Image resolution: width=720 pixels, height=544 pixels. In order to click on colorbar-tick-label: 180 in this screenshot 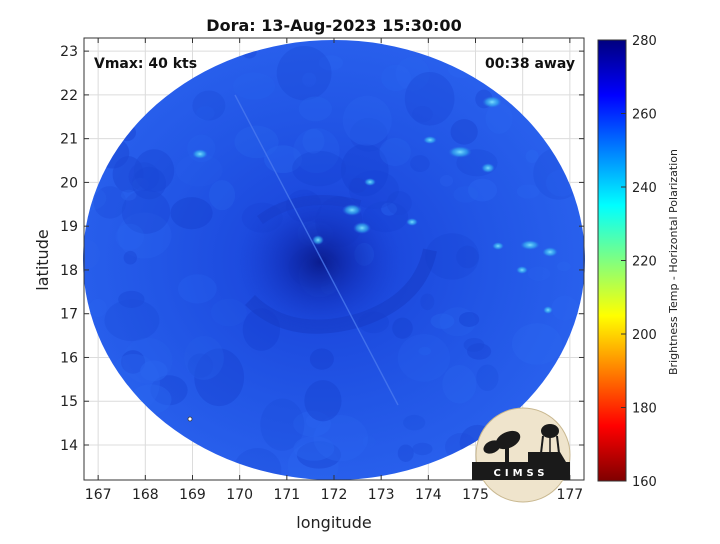, I will do `click(644, 409)`.